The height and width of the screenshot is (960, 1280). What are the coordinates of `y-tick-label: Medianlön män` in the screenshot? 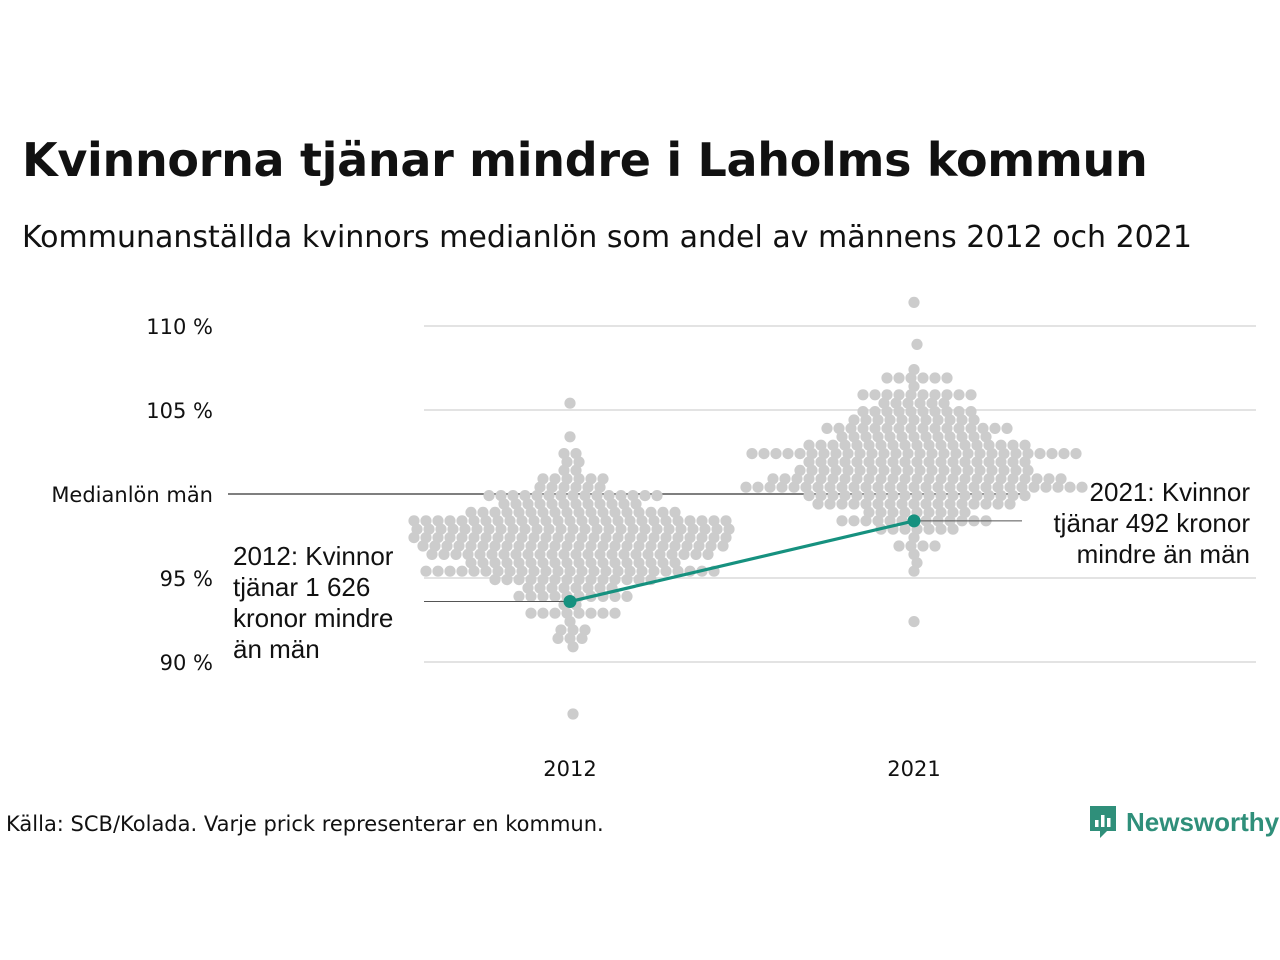 It's located at (132, 495).